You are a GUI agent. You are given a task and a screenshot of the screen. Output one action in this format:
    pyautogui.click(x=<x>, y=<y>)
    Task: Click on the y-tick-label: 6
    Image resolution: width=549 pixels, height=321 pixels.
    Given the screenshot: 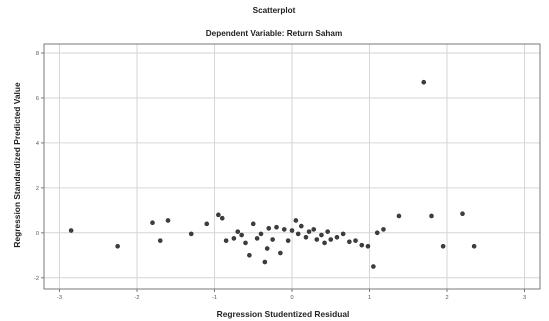 What is the action you would take?
    pyautogui.click(x=37, y=99)
    